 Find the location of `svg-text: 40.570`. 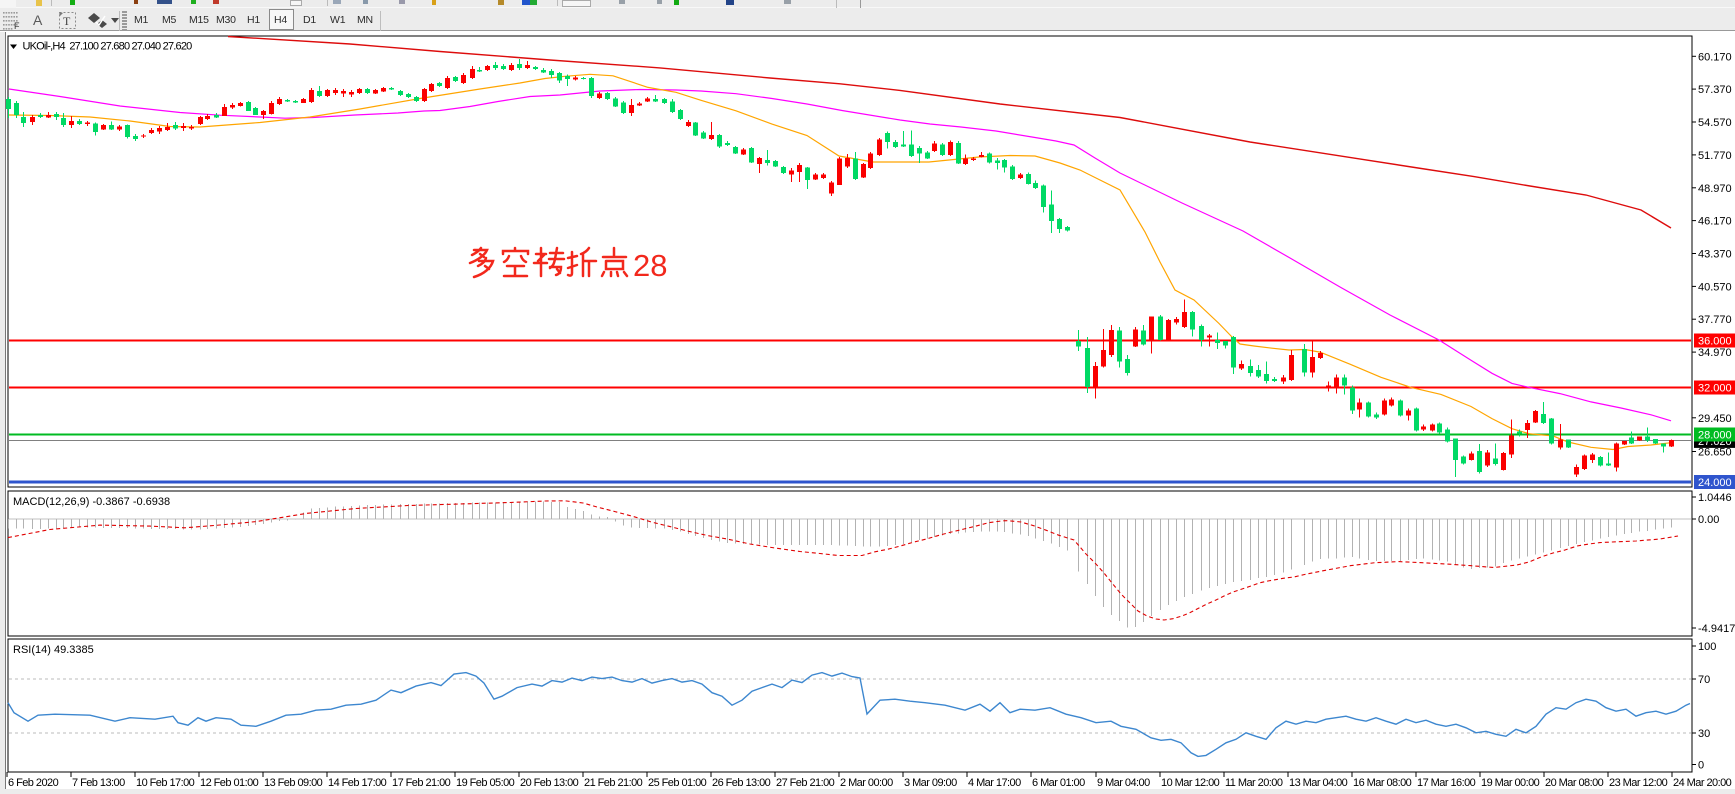

svg-text: 40.570 is located at coordinates (1715, 287).